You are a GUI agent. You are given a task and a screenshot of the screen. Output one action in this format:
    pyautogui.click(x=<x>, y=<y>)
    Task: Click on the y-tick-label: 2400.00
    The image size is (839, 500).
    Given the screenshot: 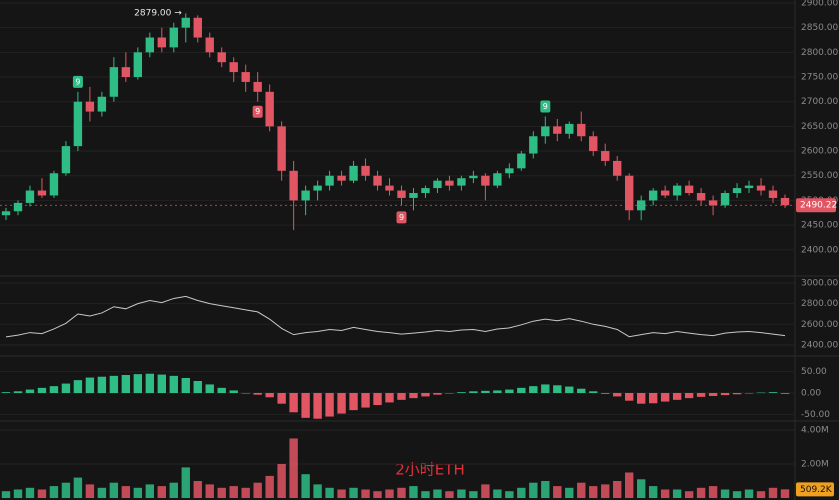 What is the action you would take?
    pyautogui.click(x=819, y=250)
    